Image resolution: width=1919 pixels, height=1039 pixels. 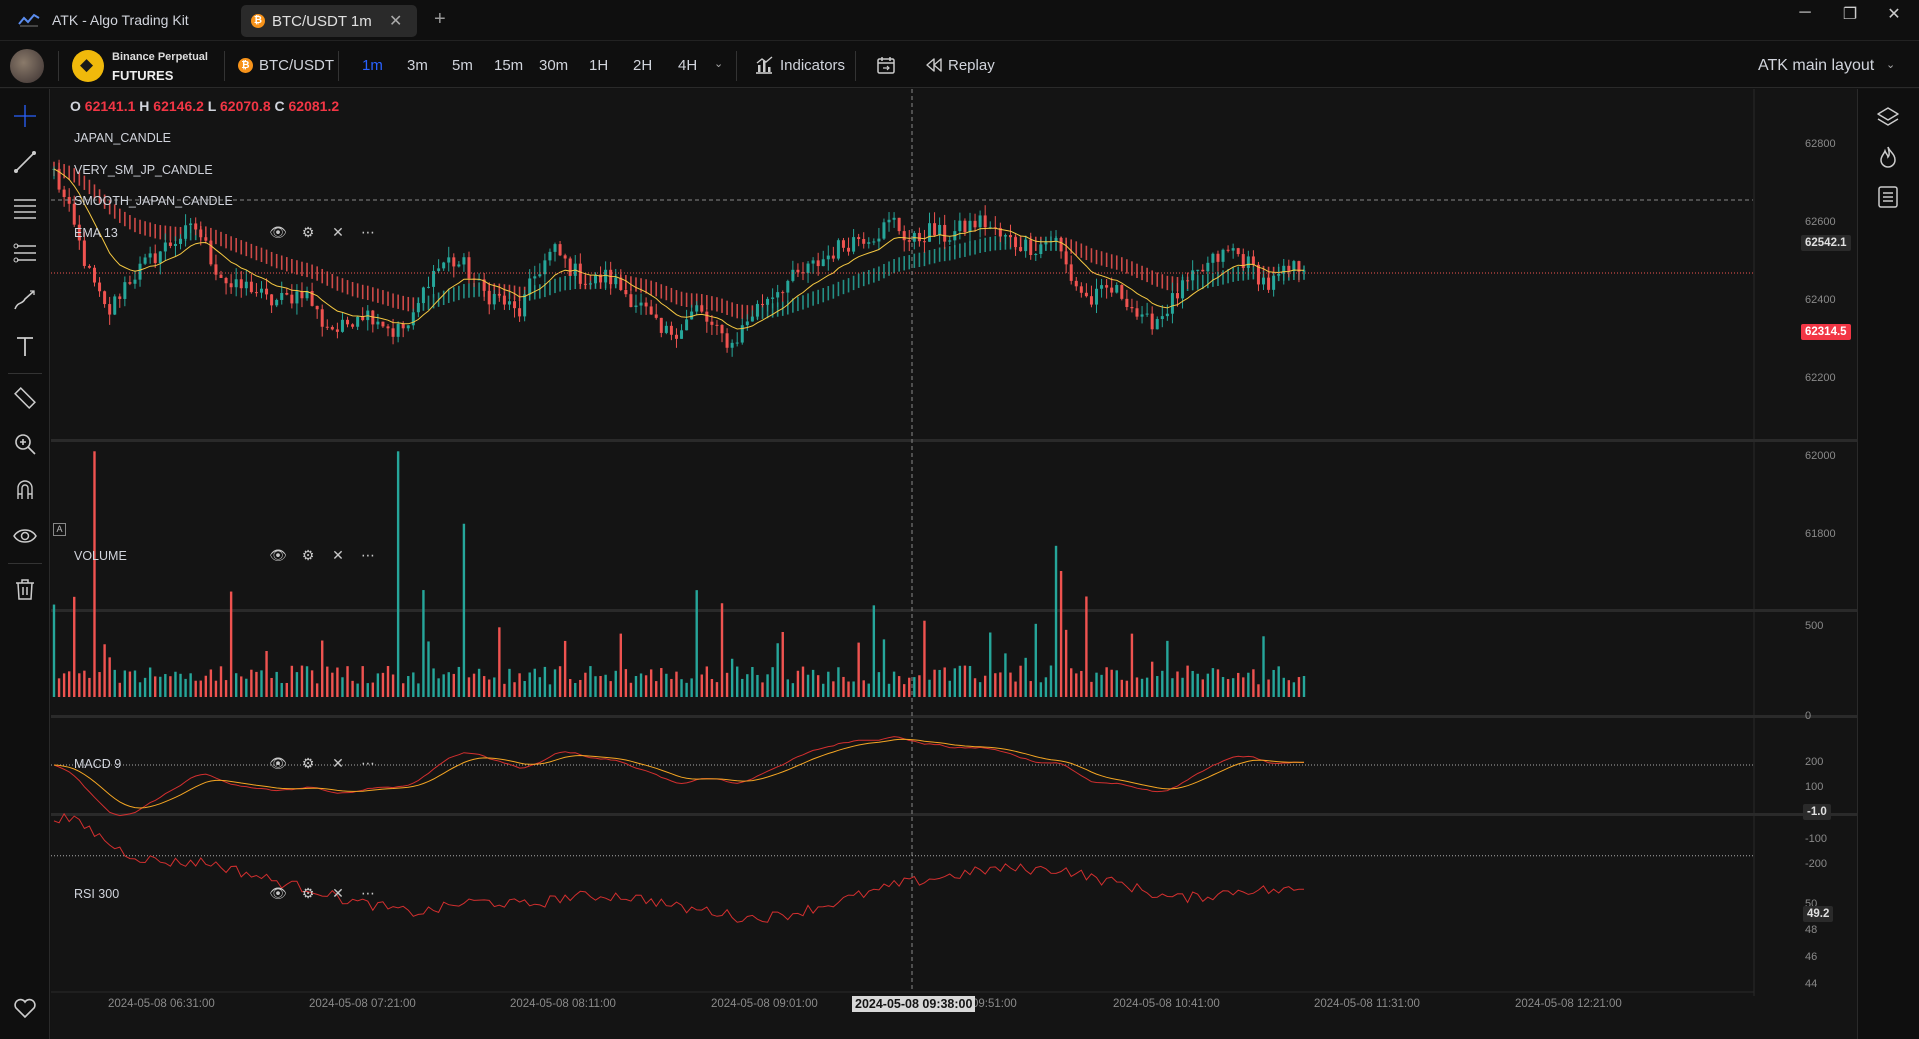 What do you see at coordinates (440, 19) in the screenshot?
I see `new-tab-plus-icon: +` at bounding box center [440, 19].